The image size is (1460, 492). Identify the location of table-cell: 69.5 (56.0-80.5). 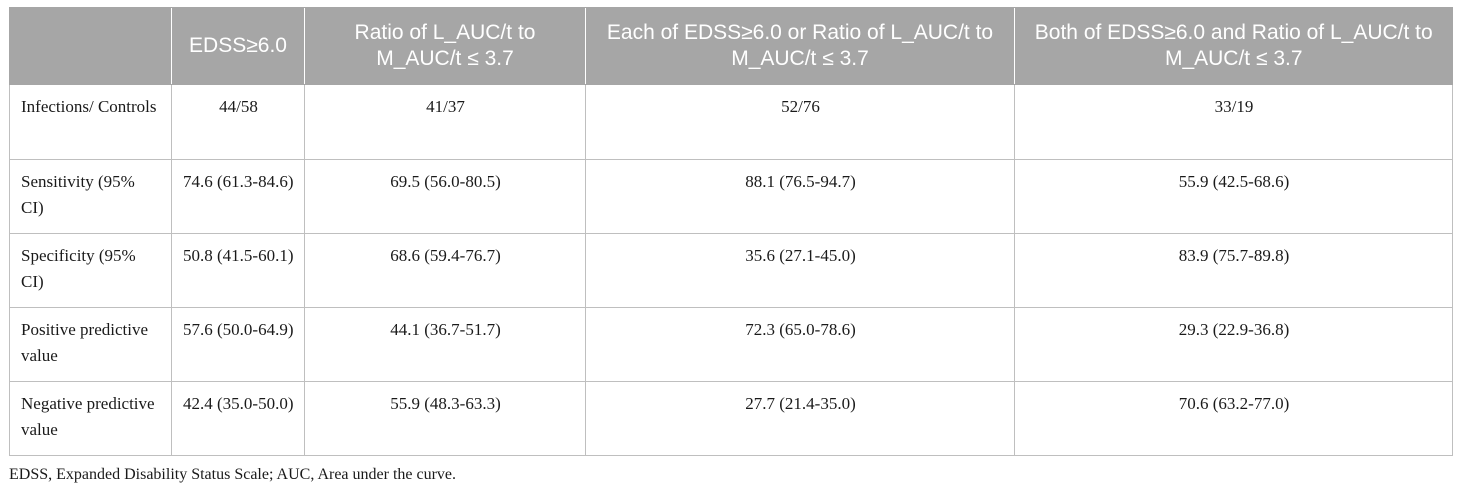
(445, 196).